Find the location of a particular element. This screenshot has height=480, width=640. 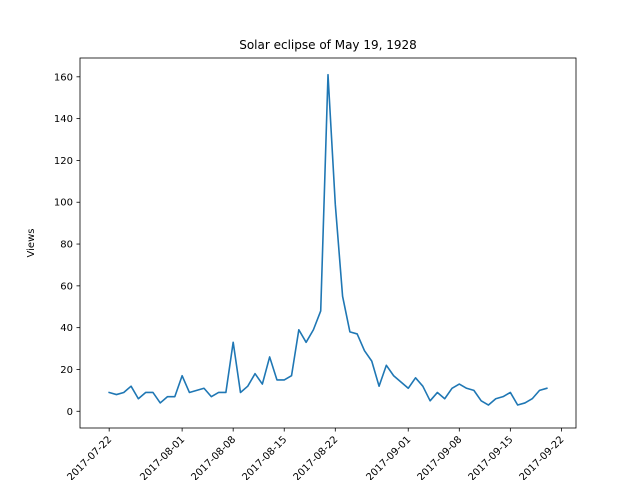

x-tick-label: 2017-08-15 is located at coordinates (264, 457).